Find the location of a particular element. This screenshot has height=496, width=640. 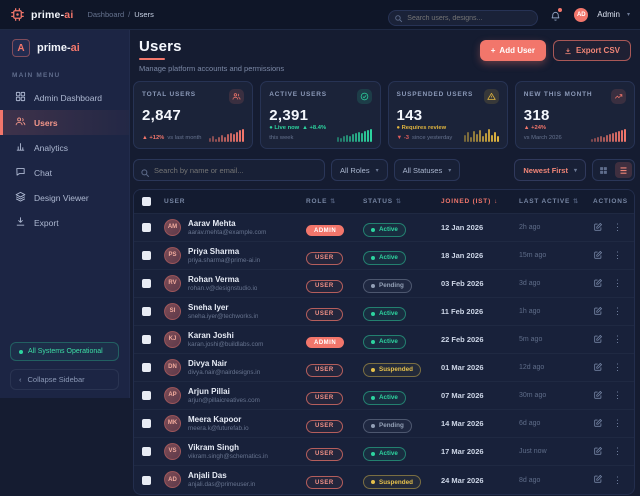

collapse-sidebar-label: Collapse Sidebar is located at coordinates (56, 379).